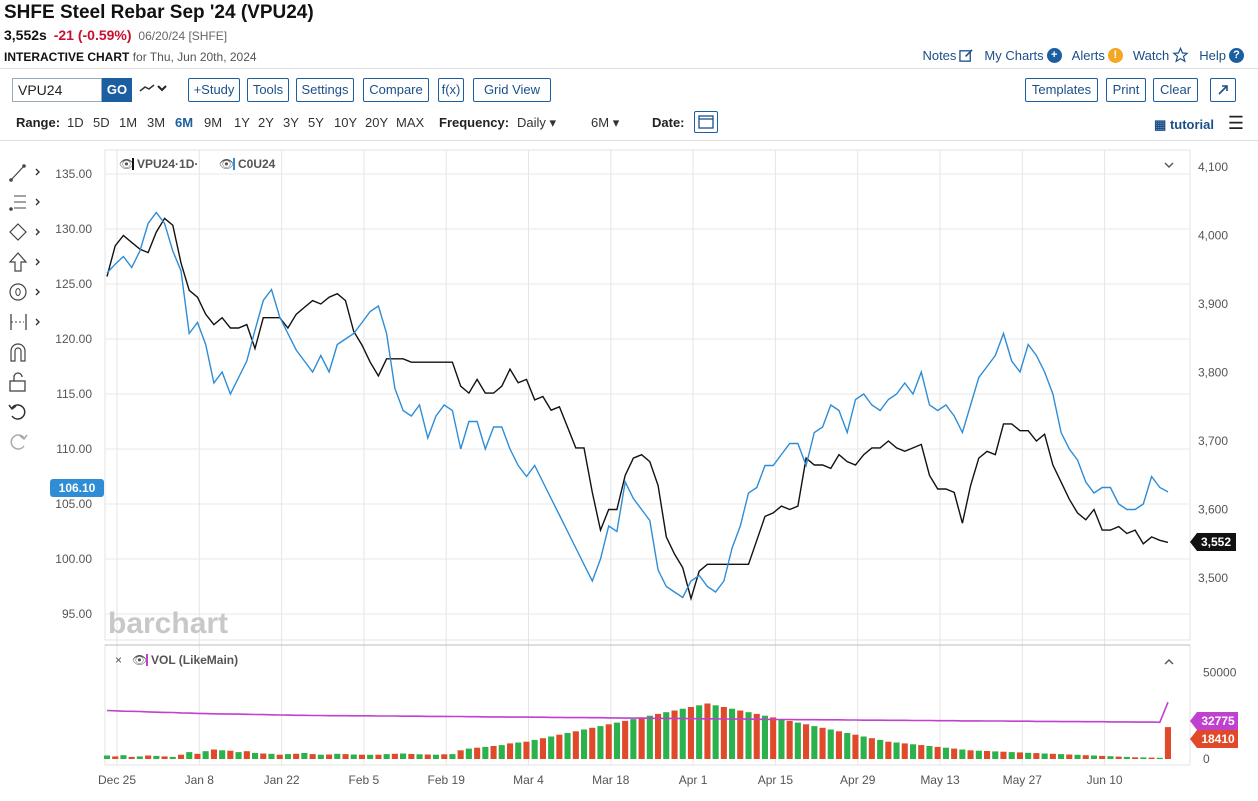 Image resolution: width=1258 pixels, height=801 pixels. I want to click on settings-button: Settings, so click(325, 90).